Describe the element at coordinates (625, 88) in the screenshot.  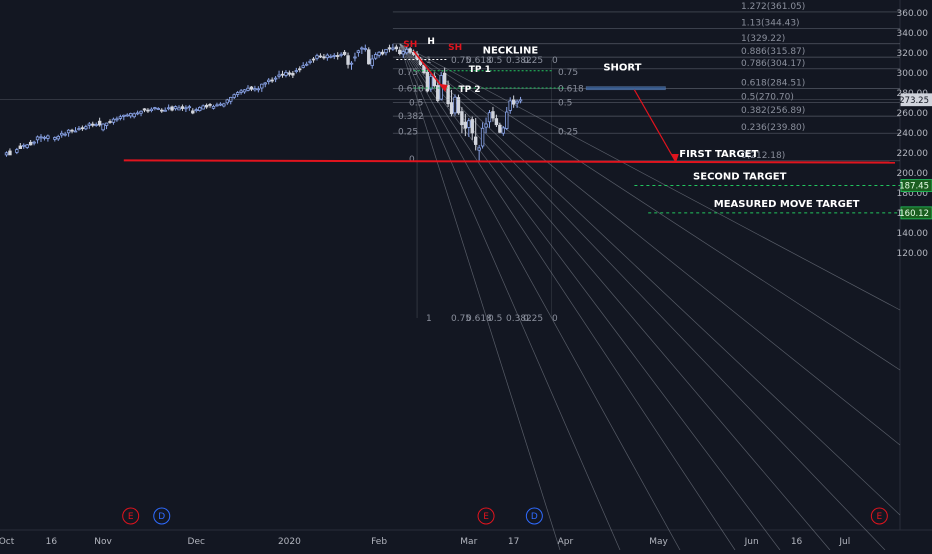
I see `short-zone-box` at that location.